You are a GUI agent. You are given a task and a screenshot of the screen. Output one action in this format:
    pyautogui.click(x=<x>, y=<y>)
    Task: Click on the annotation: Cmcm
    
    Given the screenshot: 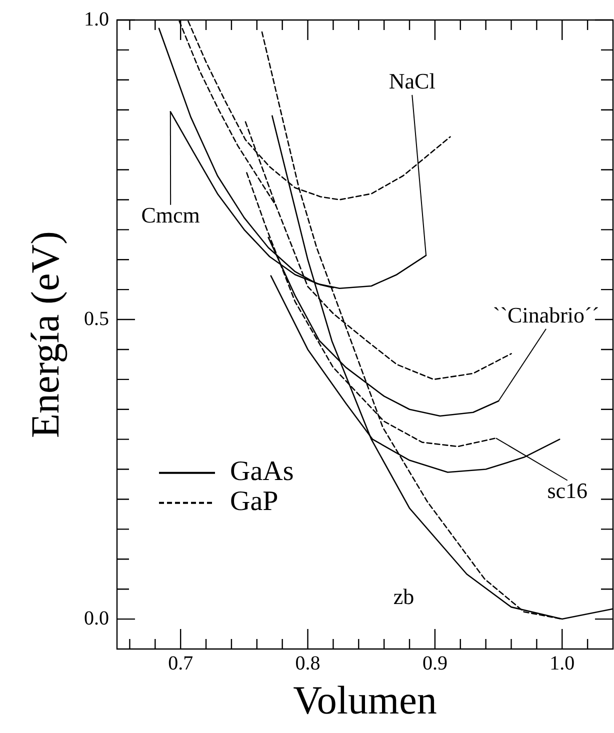 What is the action you would take?
    pyautogui.click(x=170, y=215)
    